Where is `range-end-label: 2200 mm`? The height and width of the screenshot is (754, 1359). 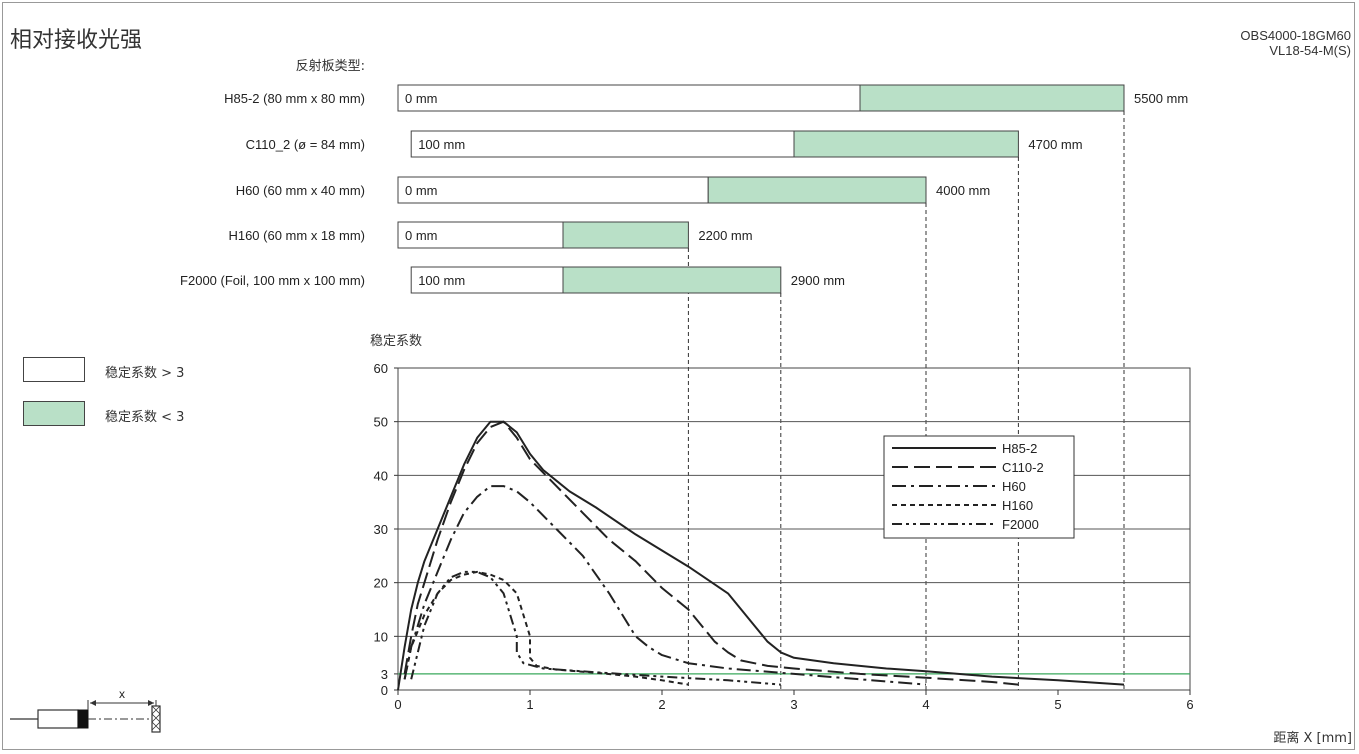 range-end-label: 2200 mm is located at coordinates (725, 235).